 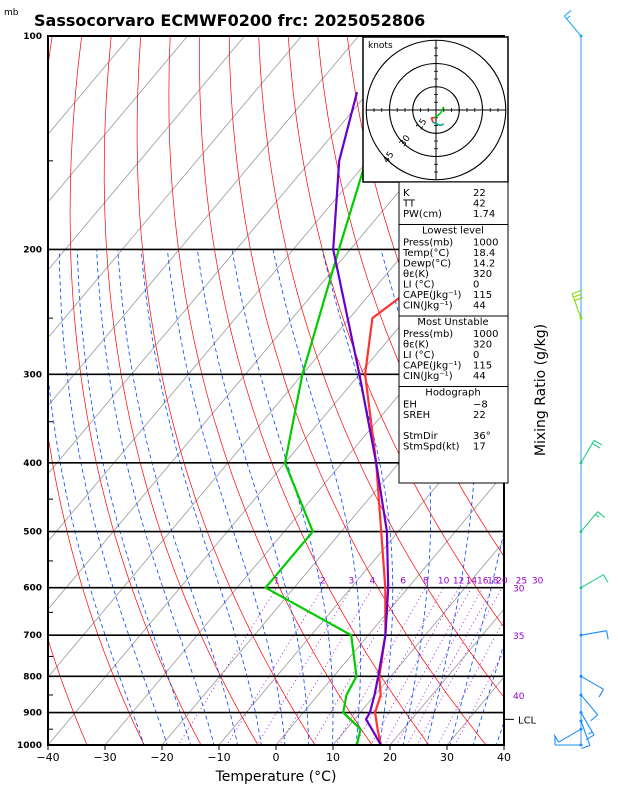 What do you see at coordinates (32, 714) in the screenshot?
I see `pressure-tick-label: 900` at bounding box center [32, 714].